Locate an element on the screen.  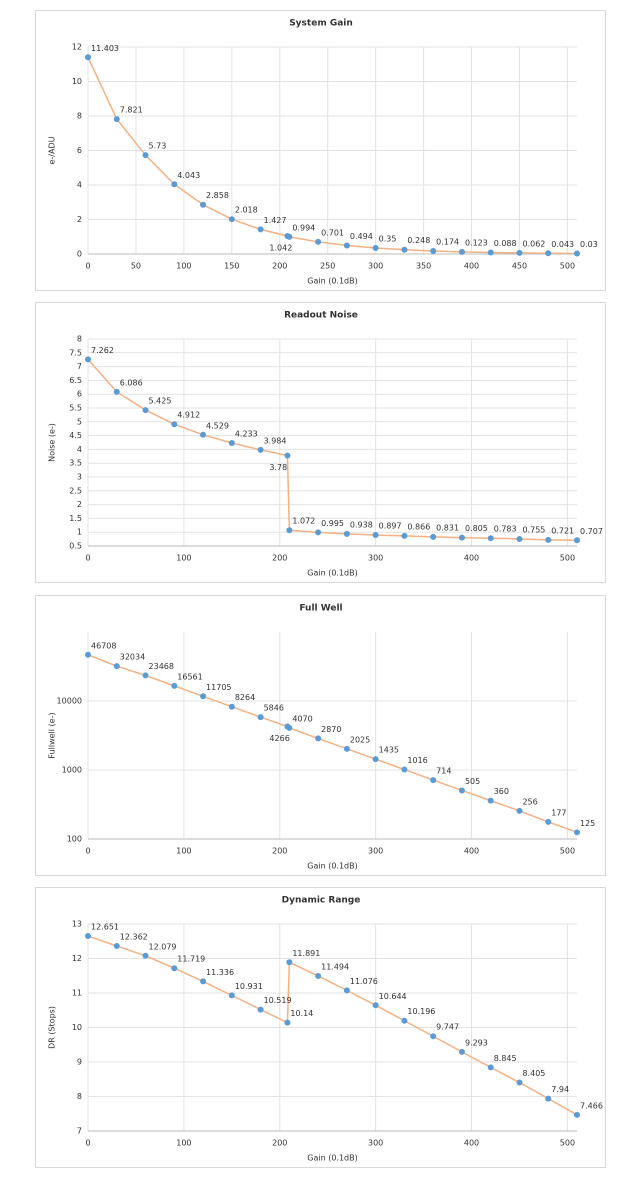
y-tick-label: 7 is located at coordinates (79, 1131).